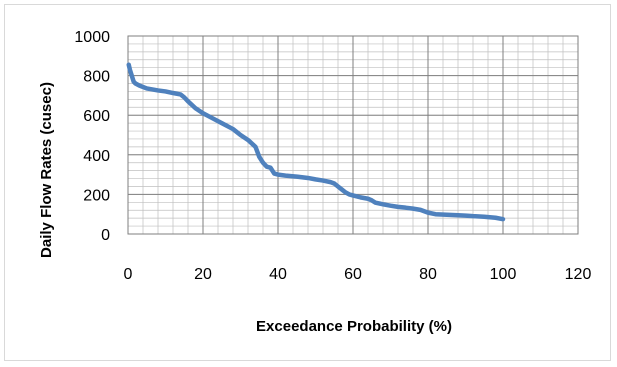 The image size is (617, 367). I want to click on y-tick-label: 1000, so click(92, 37).